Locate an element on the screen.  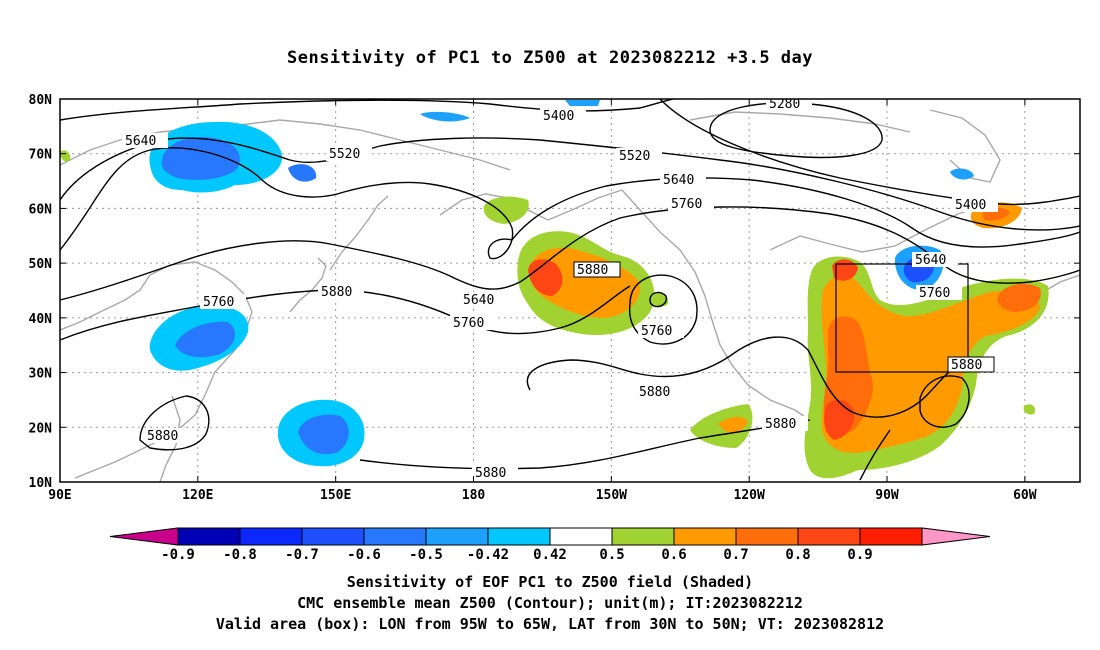
contour-5880-b is located at coordinates (753, 377).